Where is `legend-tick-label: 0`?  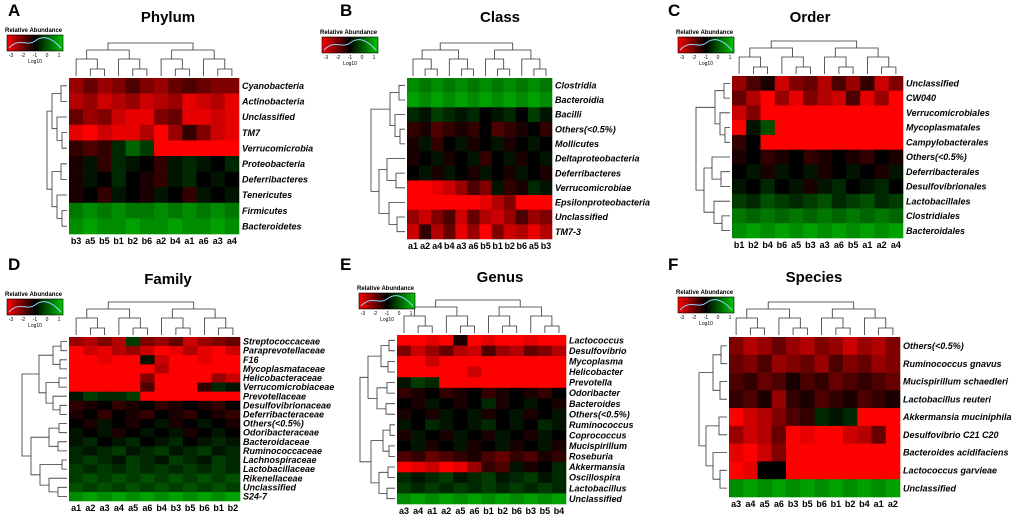
legend-tick-label: 0 is located at coordinates (718, 58).